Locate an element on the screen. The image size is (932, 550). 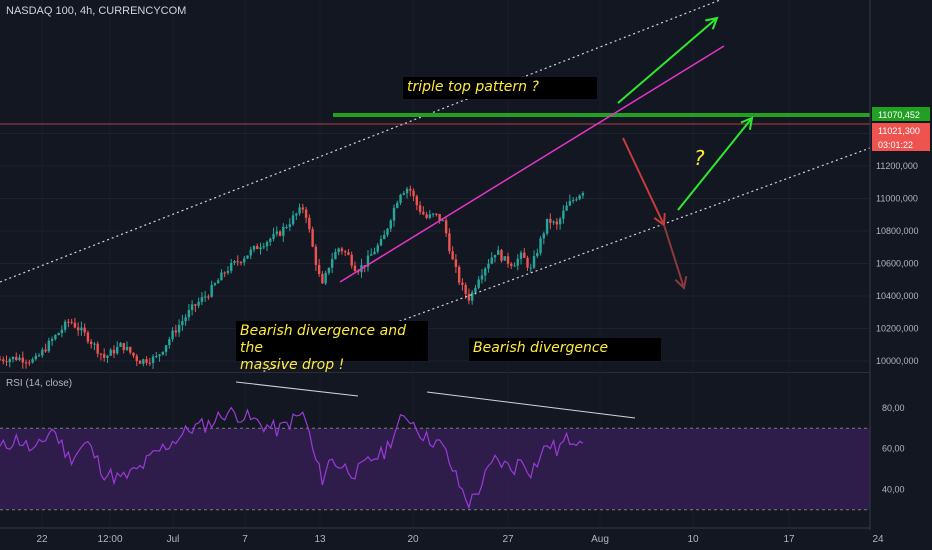
rsi-line is located at coordinates (292, 458).